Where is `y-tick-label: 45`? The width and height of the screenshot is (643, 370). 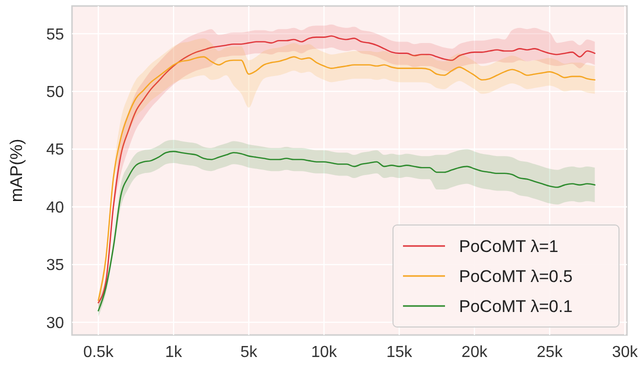 y-tick-label: 45 is located at coordinates (55, 150).